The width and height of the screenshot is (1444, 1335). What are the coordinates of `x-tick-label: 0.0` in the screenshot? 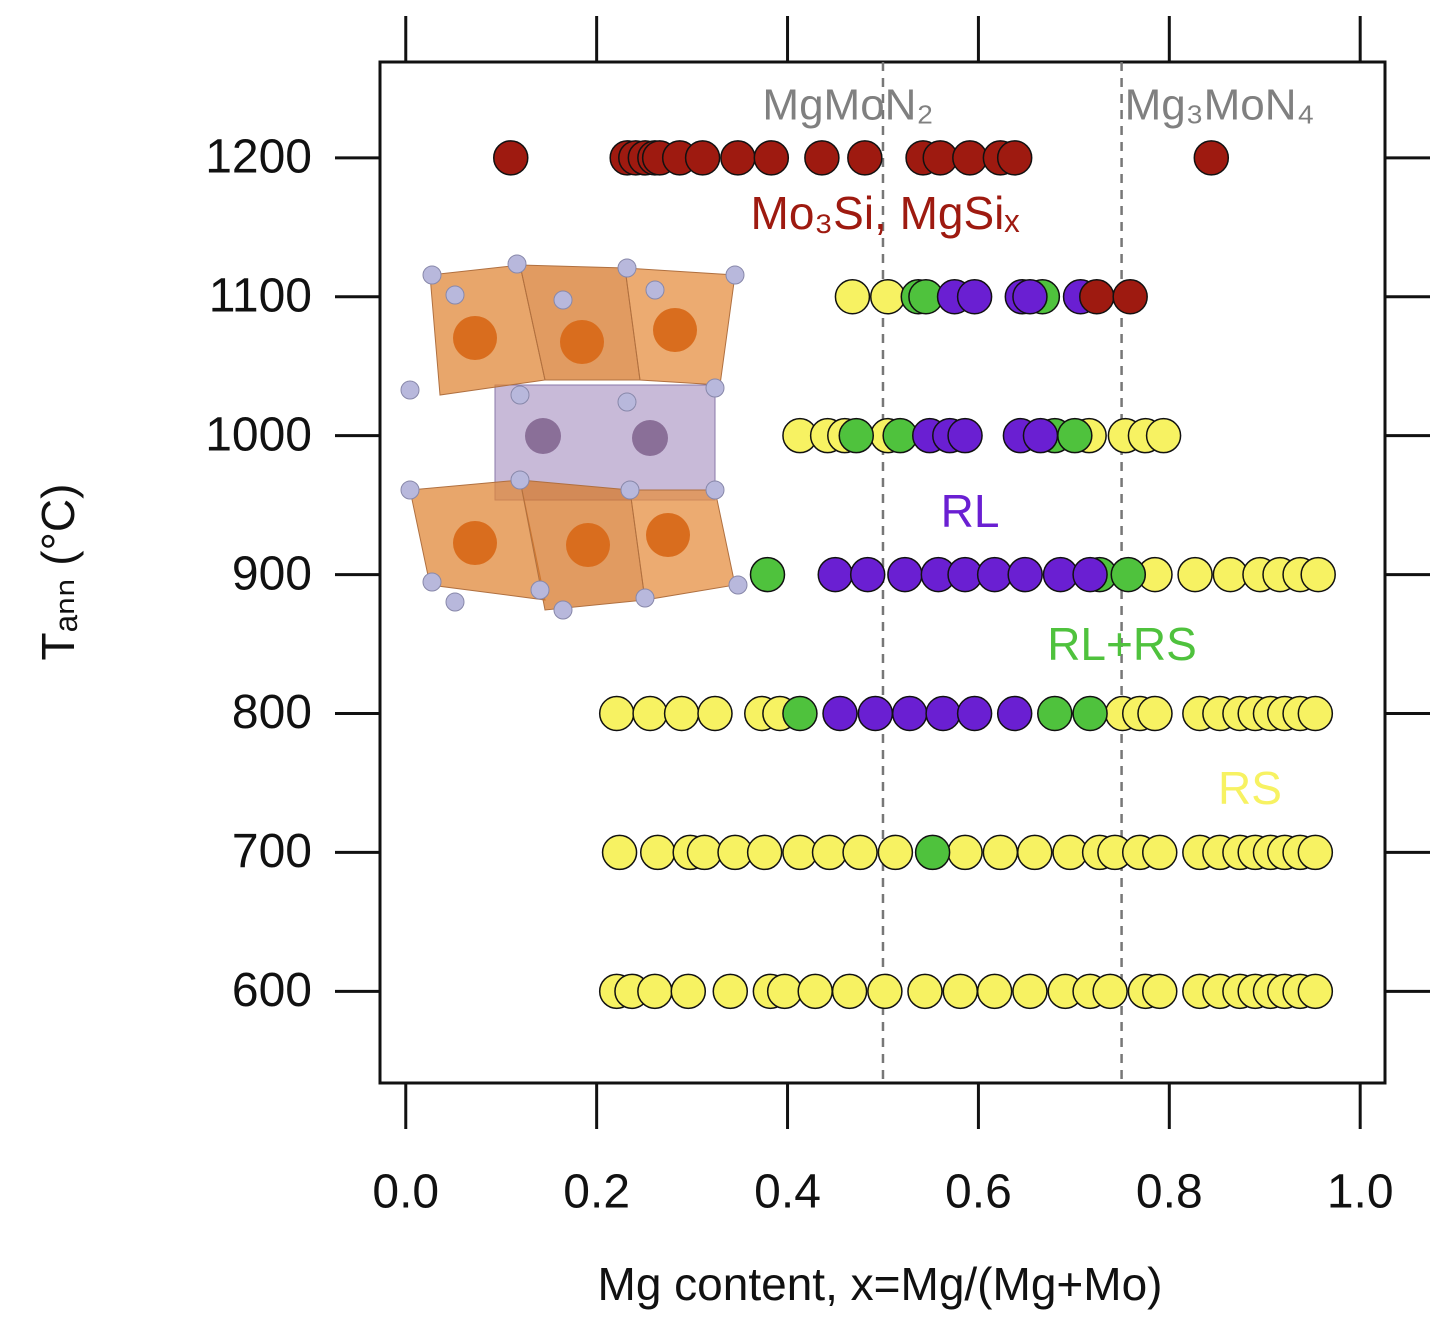 It's located at (405, 1192).